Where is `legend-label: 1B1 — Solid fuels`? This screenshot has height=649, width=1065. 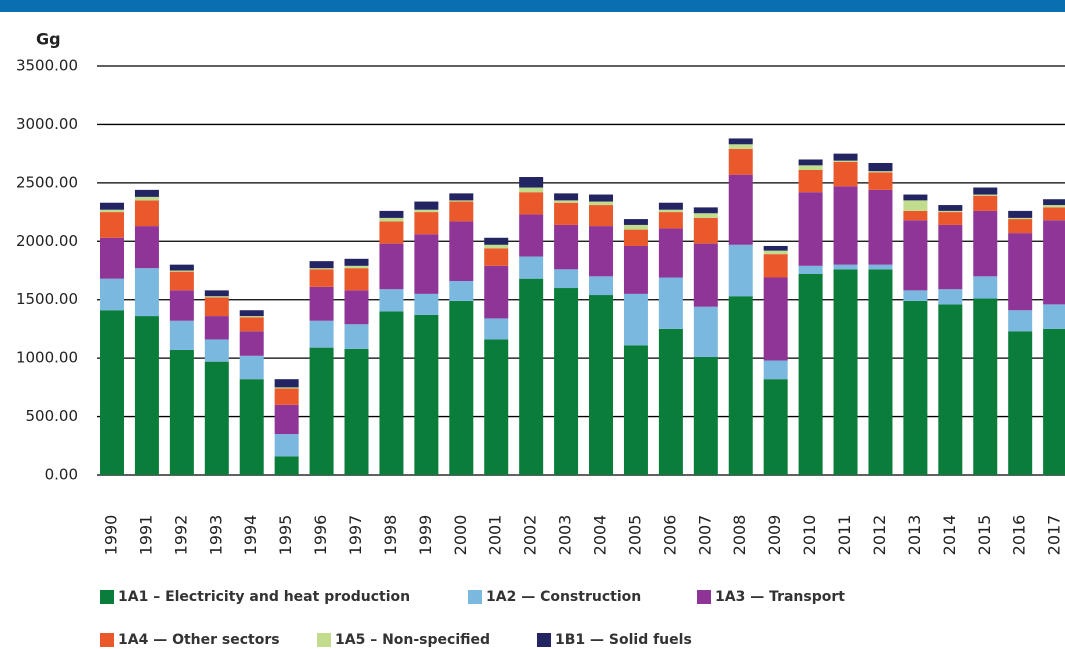 legend-label: 1B1 — Solid fuels is located at coordinates (623, 640).